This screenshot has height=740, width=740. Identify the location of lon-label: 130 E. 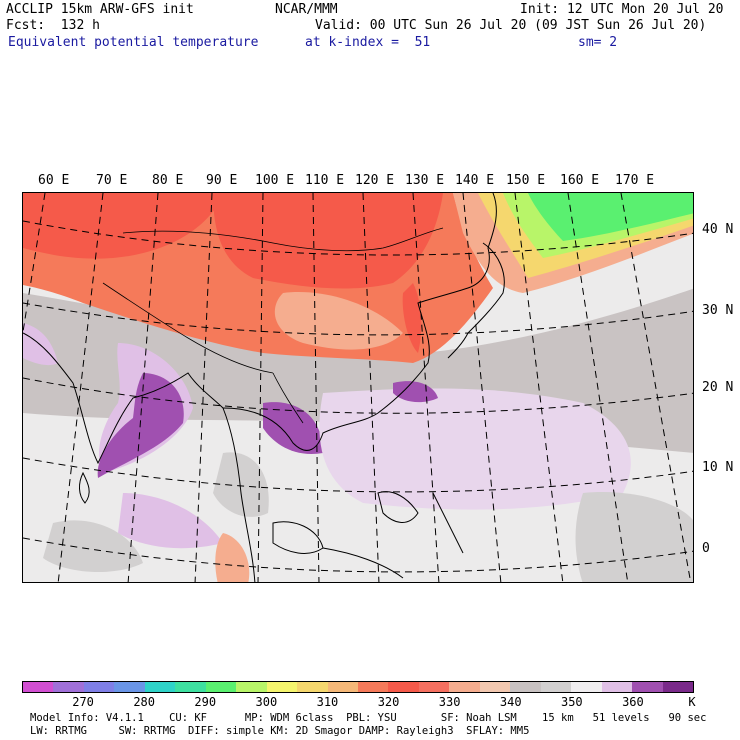
(425, 180).